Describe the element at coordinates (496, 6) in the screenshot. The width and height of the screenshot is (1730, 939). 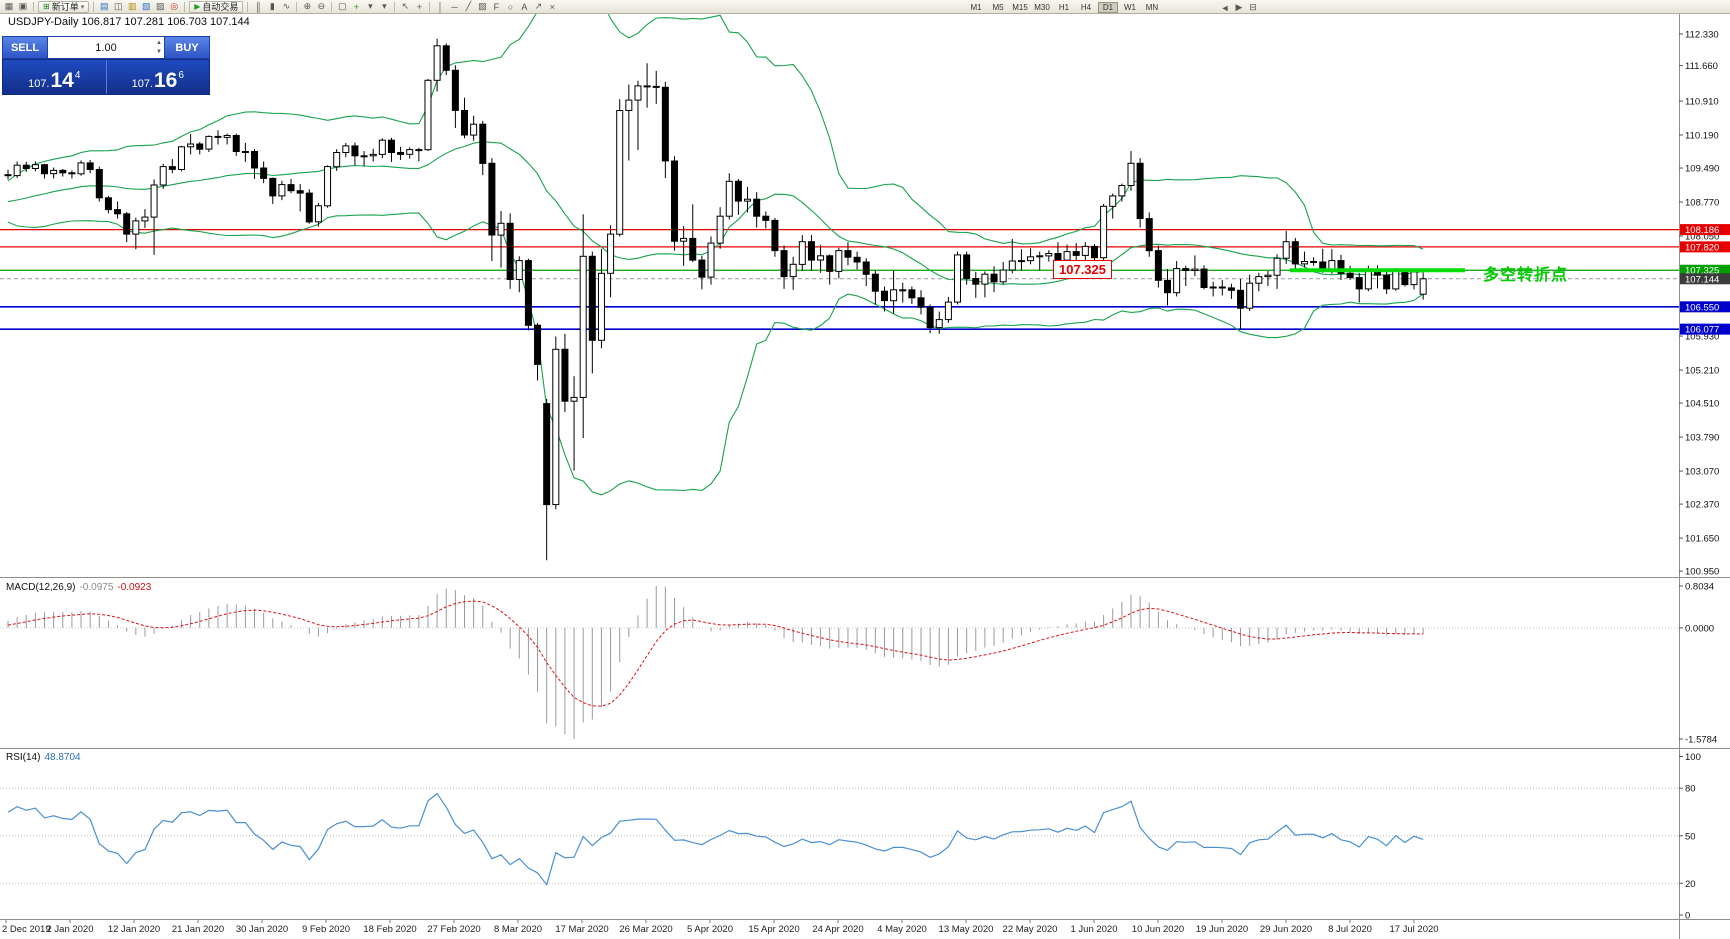
I see `fibonacci-icon: F` at that location.